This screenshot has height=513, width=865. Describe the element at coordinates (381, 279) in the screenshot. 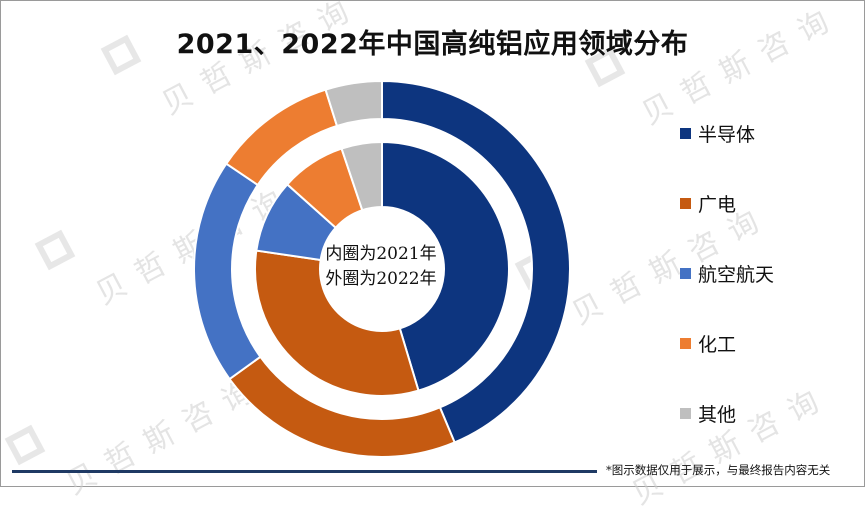

I see `center-label-line2: 外圈为2022年` at that location.